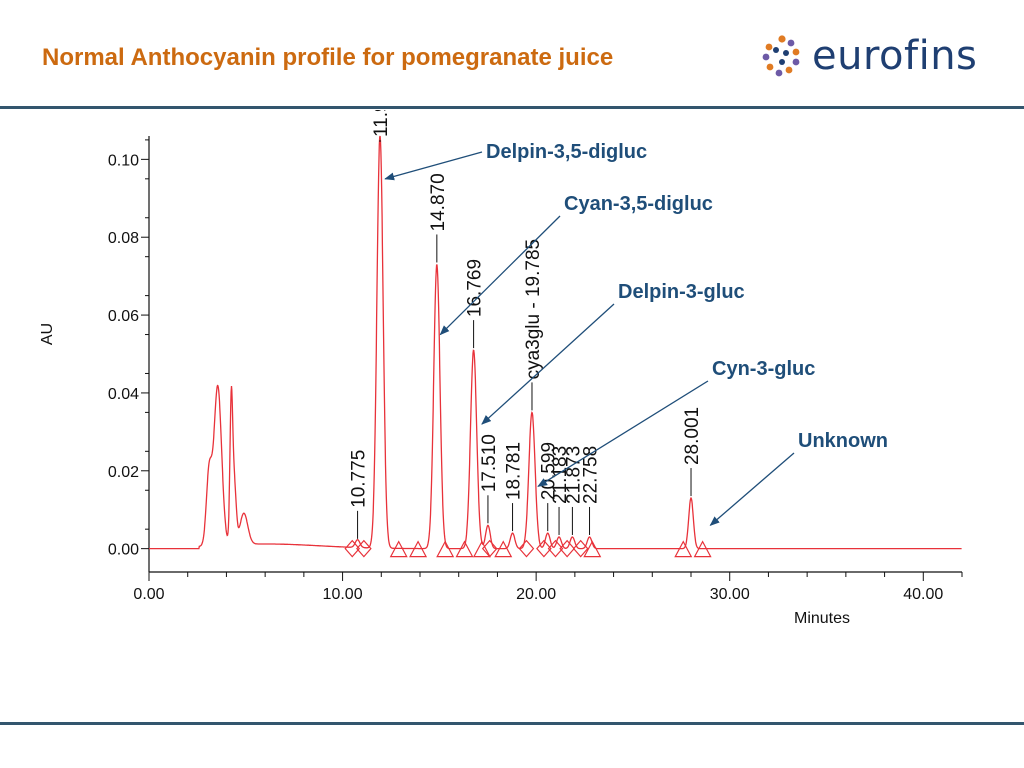  I want to click on y-tick-label: 0.04, so click(123, 394).